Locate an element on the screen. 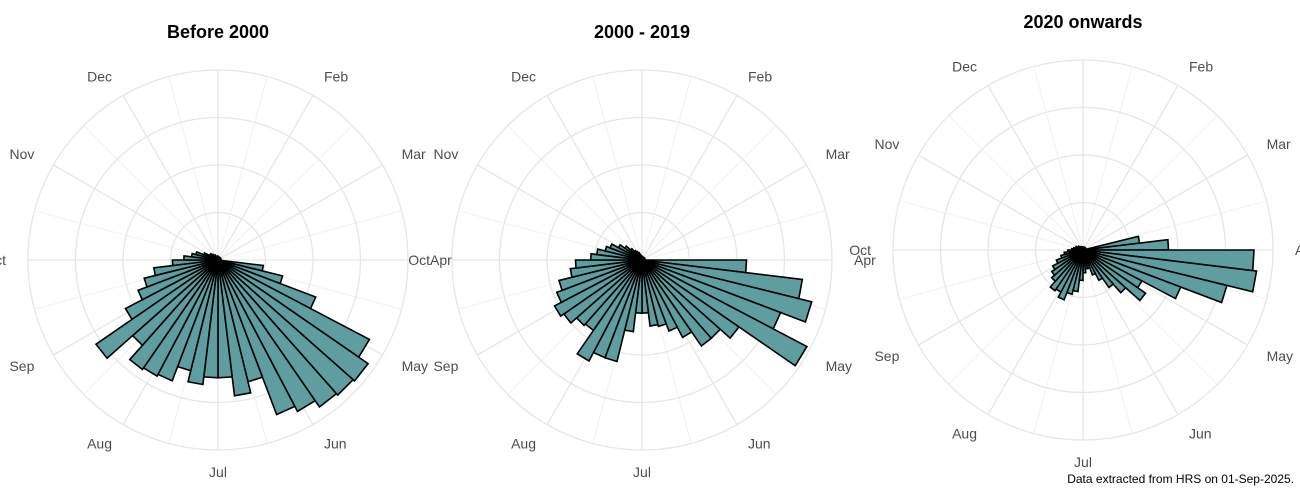  data-source-caption: Data extracted from HRS on 01-Sep-2025. is located at coordinates (1180, 479).